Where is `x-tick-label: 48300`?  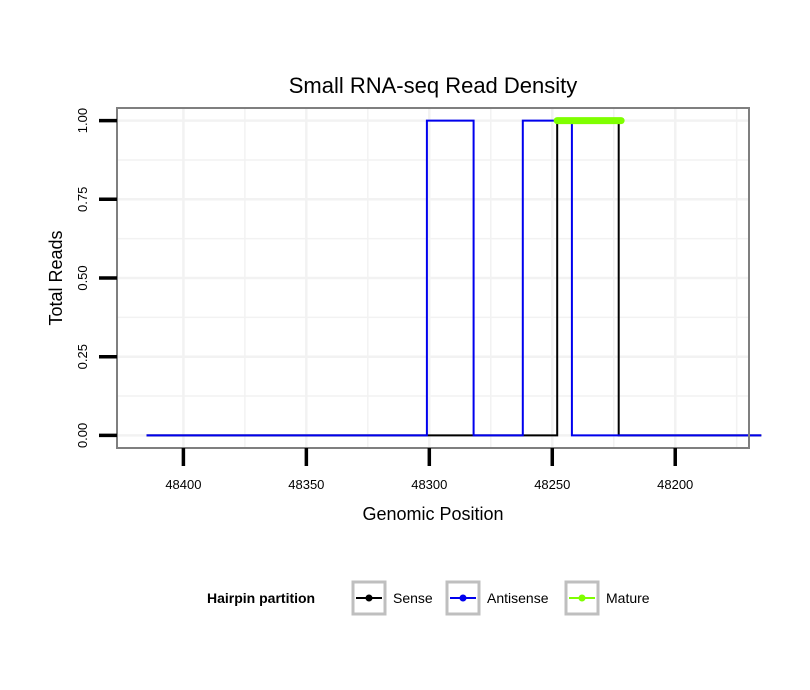
x-tick-label: 48300 is located at coordinates (429, 484).